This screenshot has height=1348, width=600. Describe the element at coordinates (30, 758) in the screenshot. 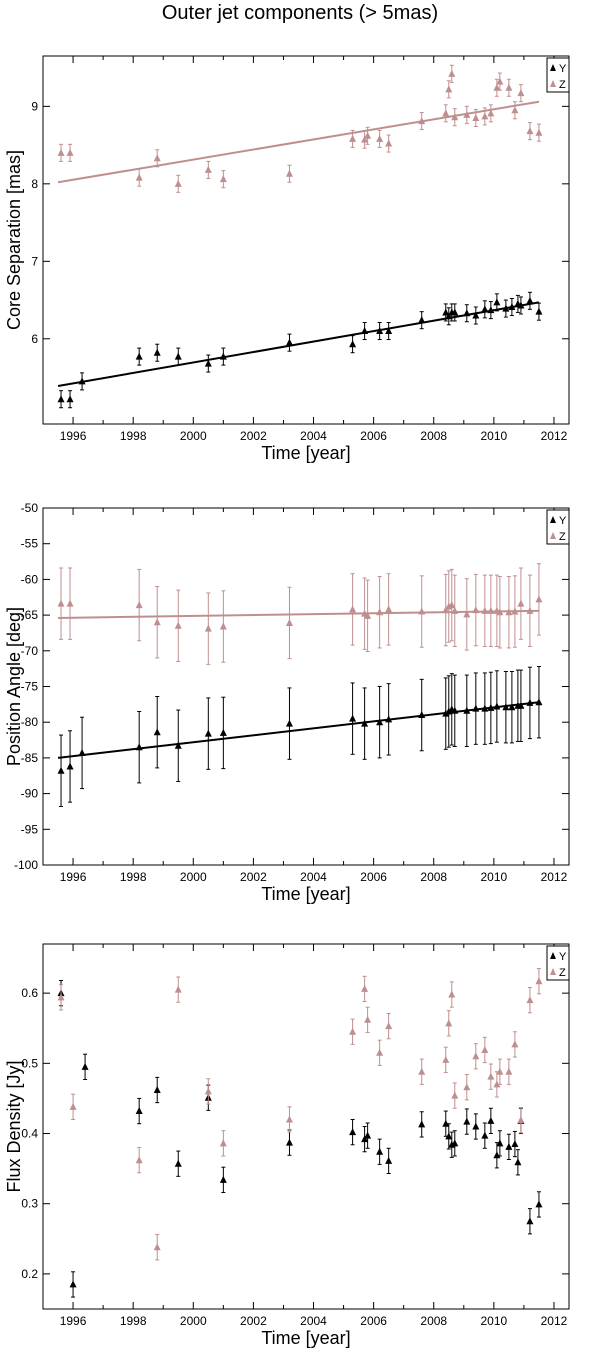

I see `y-tick-label: -85` at that location.